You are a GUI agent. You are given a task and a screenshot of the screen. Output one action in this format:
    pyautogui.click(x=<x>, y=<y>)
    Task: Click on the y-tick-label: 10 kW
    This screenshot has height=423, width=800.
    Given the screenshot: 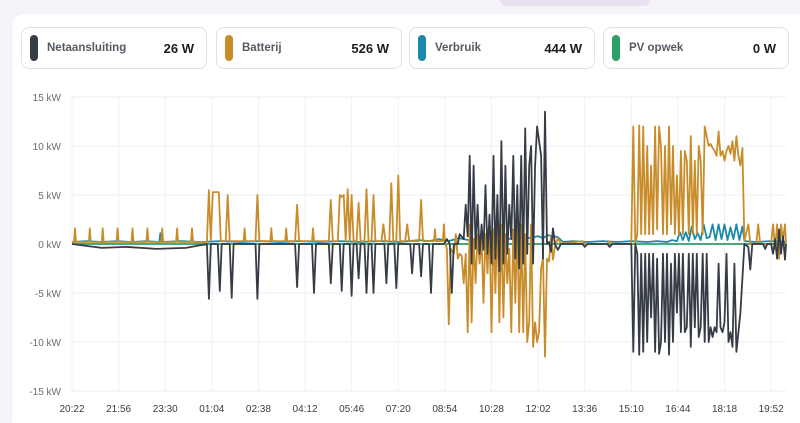 What is the action you would take?
    pyautogui.click(x=47, y=147)
    